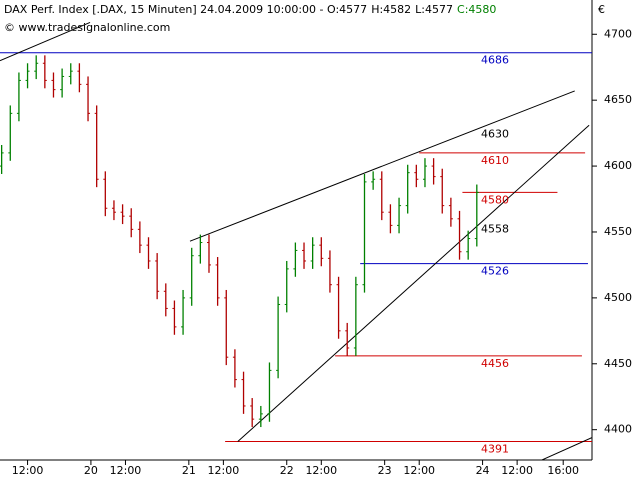 The width and height of the screenshot is (640, 480). What do you see at coordinates (495, 449) in the screenshot?
I see `level-label: 4391` at bounding box center [495, 449].